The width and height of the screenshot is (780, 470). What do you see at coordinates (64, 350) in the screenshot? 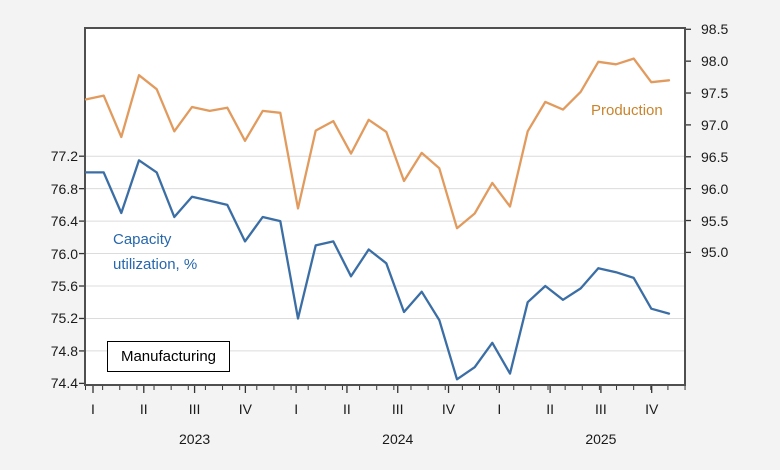
I see `left-axis-tick-label: 74.8` at bounding box center [64, 350].